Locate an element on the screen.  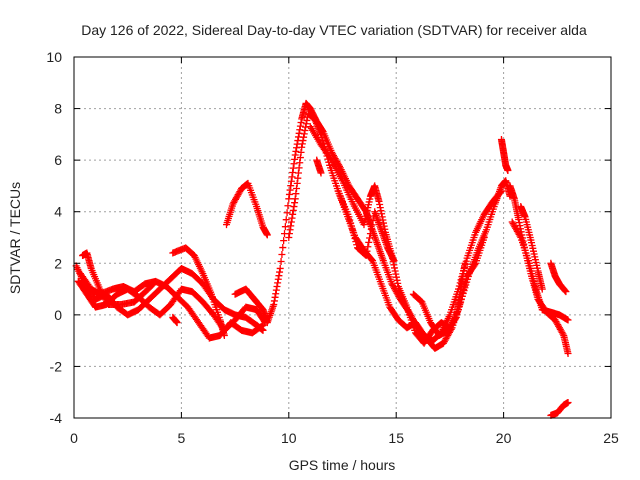
x-tick-label: 15 is located at coordinates (396, 438).